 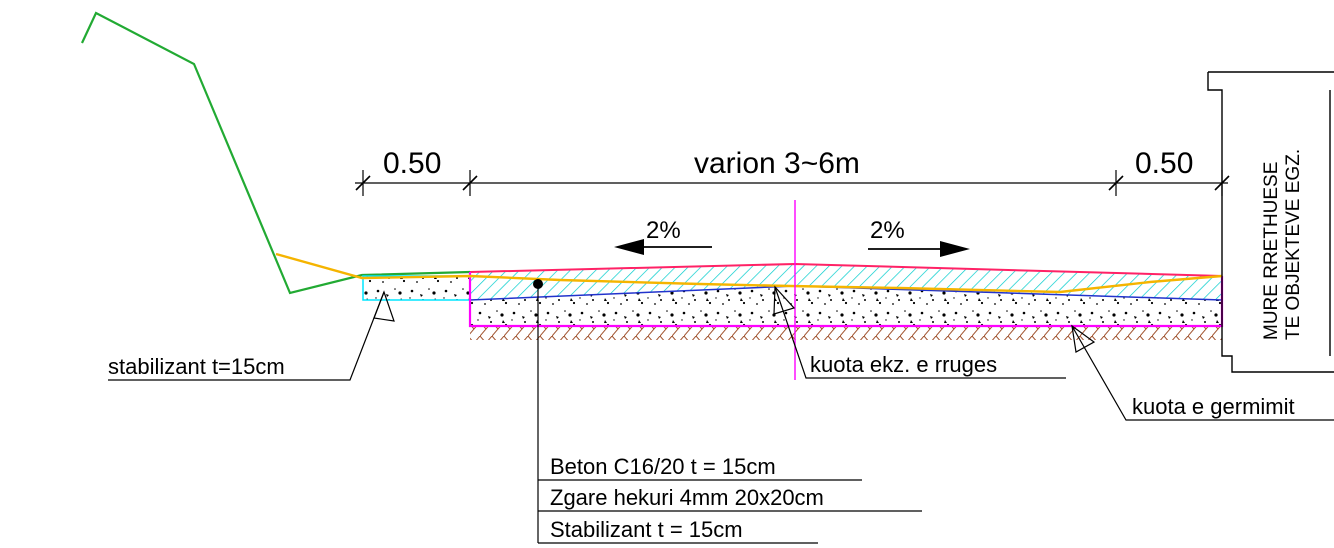 I want to click on stabilizer-layer, so click(x=846, y=306).